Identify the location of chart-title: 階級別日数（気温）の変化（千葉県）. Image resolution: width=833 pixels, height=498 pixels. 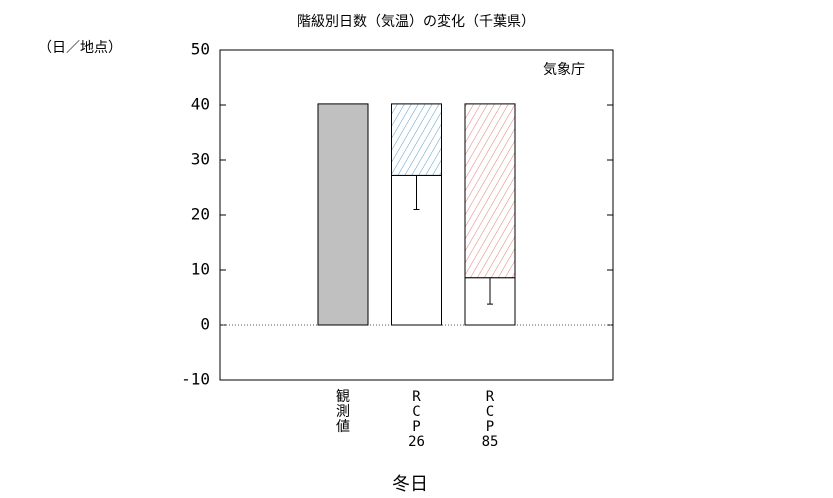
(416, 21).